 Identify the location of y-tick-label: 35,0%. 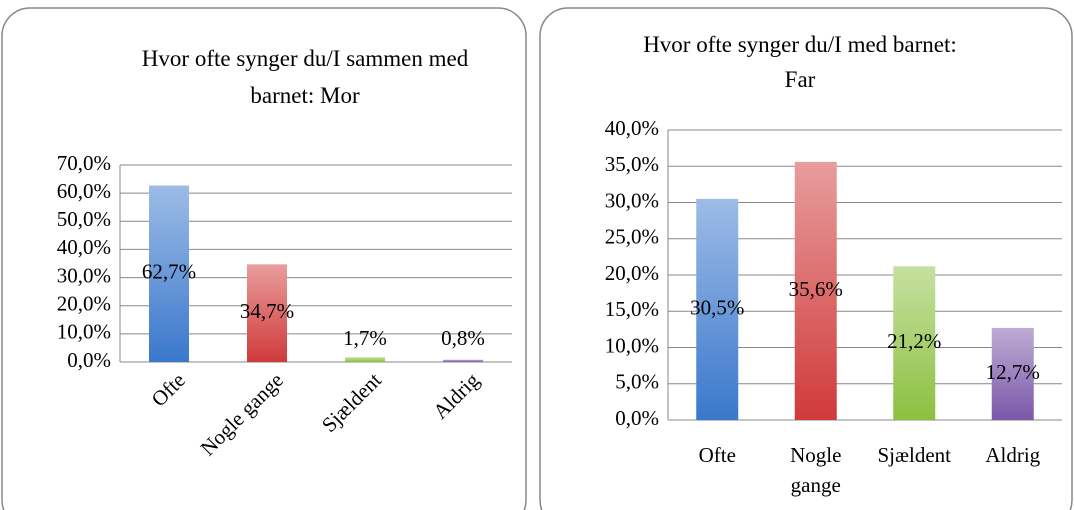
(632, 164).